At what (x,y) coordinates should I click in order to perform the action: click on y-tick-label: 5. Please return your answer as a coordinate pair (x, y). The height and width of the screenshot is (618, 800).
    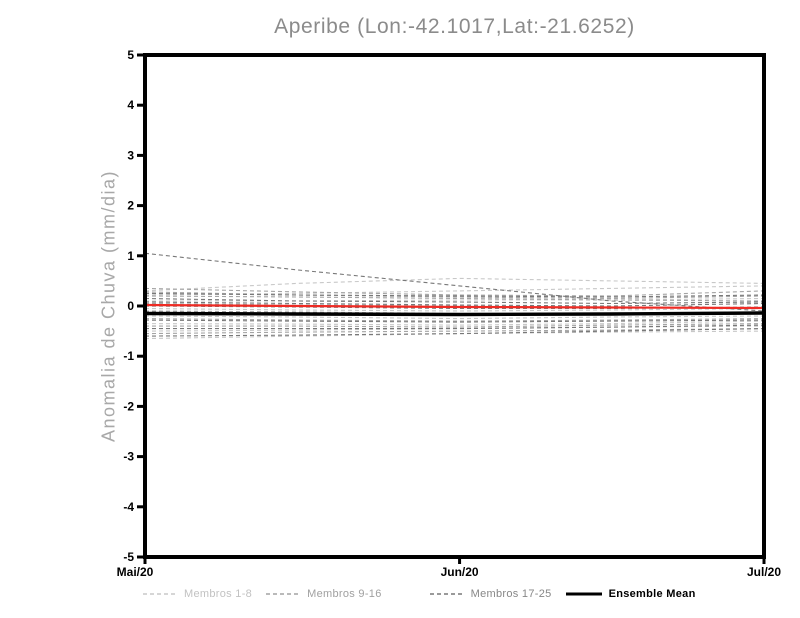
    Looking at the image, I should click on (130, 55).